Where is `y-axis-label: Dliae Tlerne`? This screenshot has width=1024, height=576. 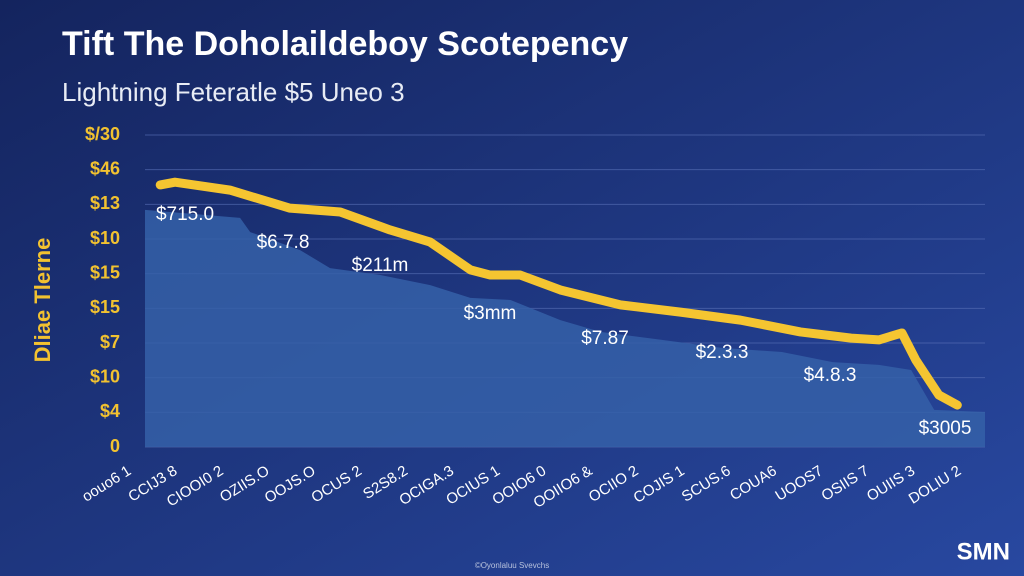 y-axis-label: Dliae Tlerne is located at coordinates (42, 300).